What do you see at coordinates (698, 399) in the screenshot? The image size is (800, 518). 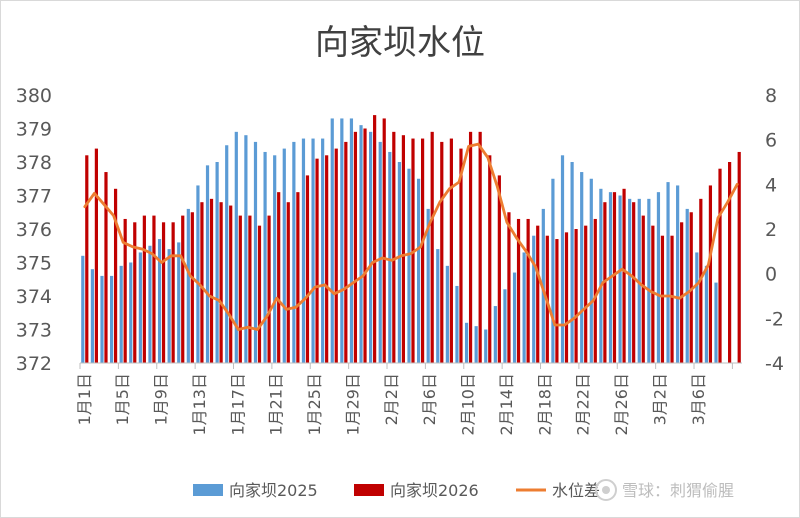 I see `x-tick-label: 3月6日` at bounding box center [698, 399].